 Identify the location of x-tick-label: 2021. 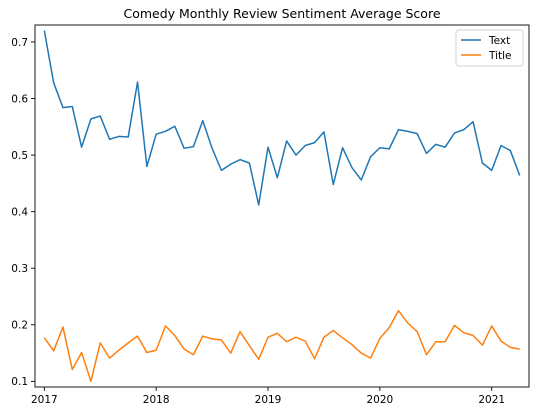
(491, 400).